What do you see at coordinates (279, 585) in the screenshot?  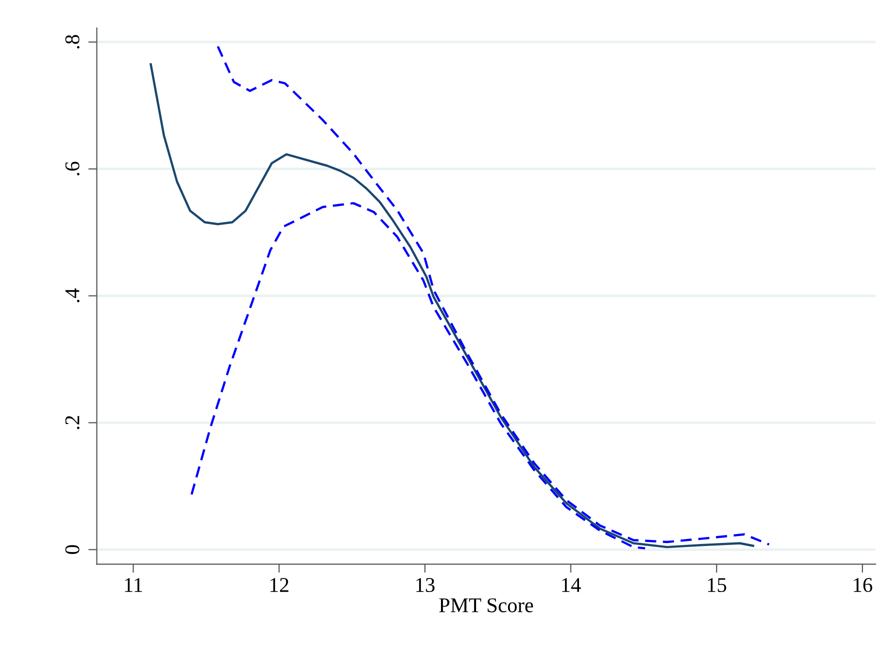 I see `x-tick-label: 12` at bounding box center [279, 585].